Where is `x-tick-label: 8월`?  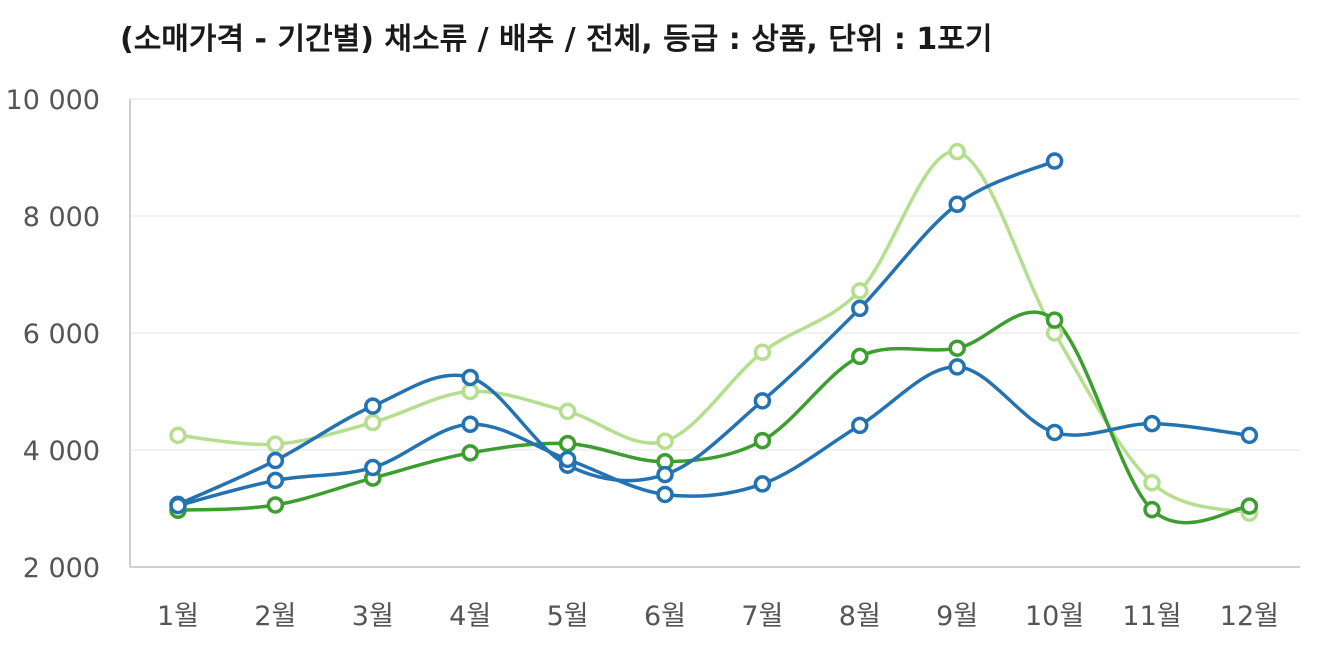
x-tick-label: 8월 is located at coordinates (860, 616).